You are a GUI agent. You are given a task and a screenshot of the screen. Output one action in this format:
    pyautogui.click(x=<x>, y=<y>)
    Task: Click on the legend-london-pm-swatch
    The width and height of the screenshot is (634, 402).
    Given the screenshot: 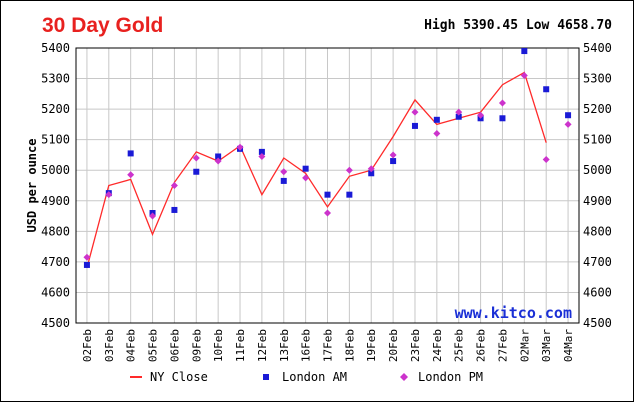 What is the action you would take?
    pyautogui.click(x=404, y=377)
    